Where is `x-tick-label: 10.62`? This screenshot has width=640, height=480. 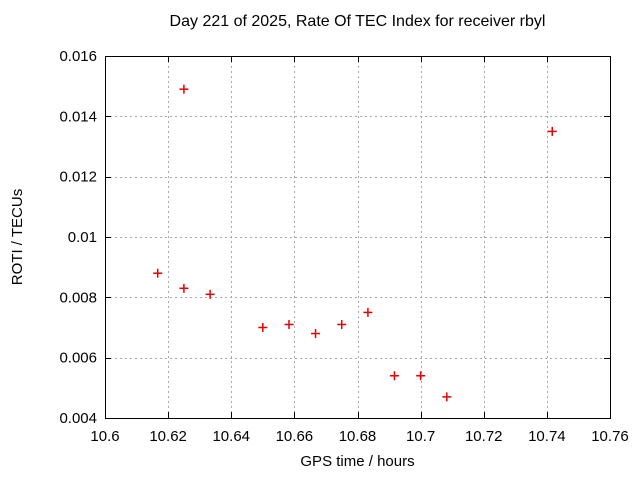 x-tick-label: 10.62 is located at coordinates (168, 436).